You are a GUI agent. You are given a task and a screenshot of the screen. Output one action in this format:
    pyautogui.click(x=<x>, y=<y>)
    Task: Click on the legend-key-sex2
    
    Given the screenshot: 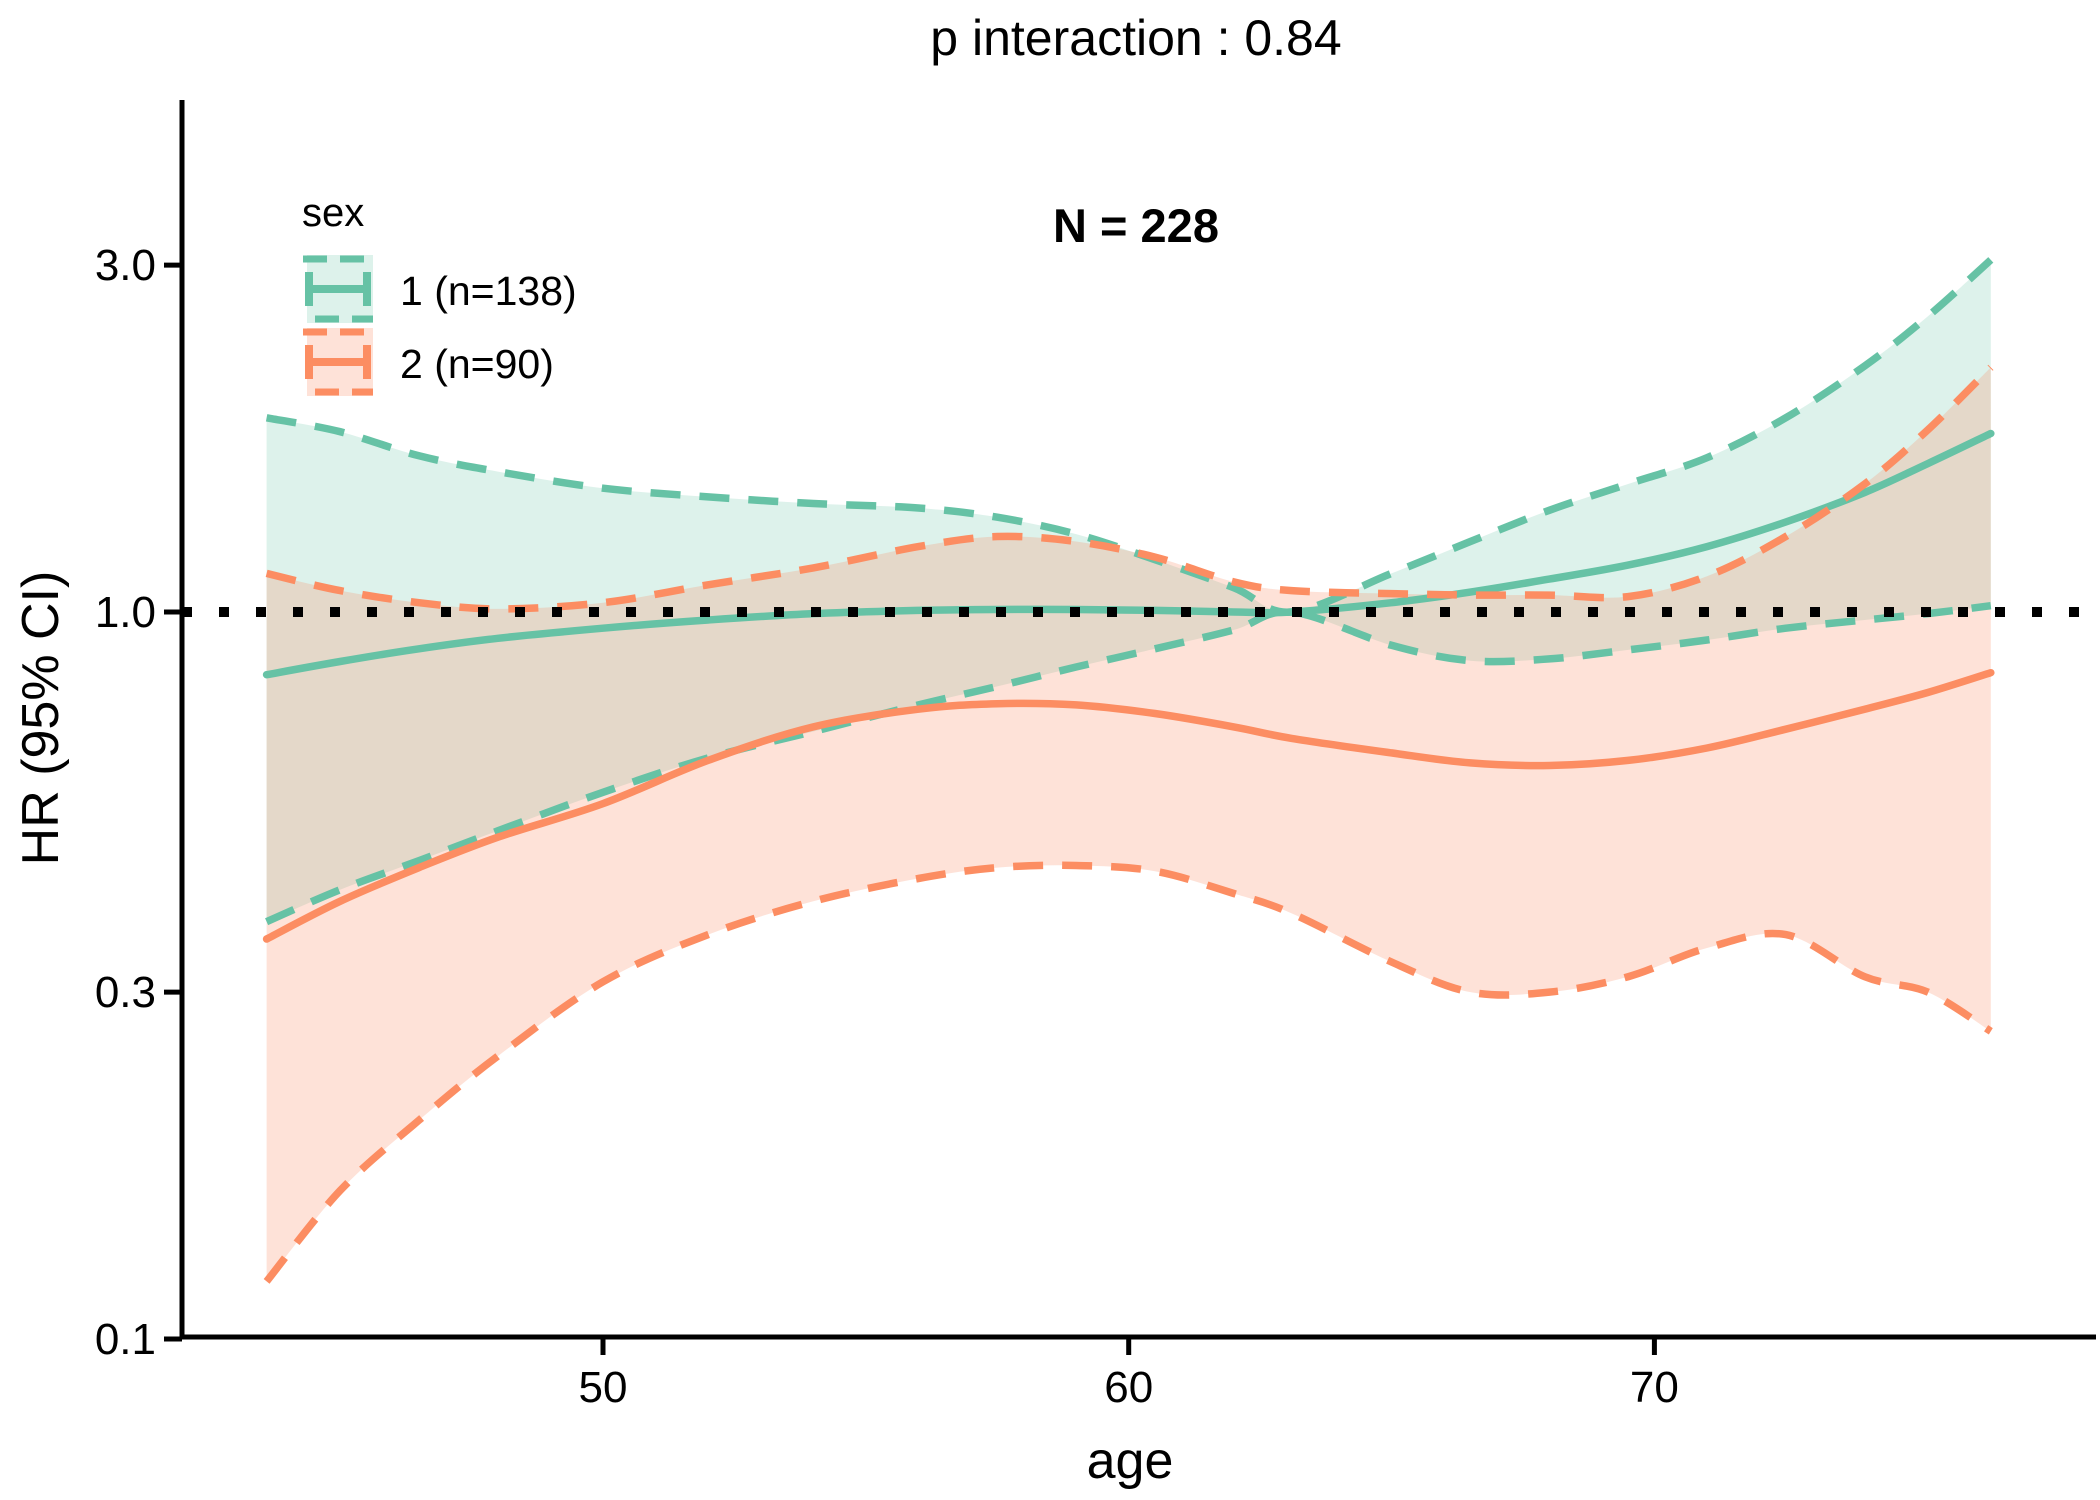 What is the action you would take?
    pyautogui.click(x=338, y=362)
    